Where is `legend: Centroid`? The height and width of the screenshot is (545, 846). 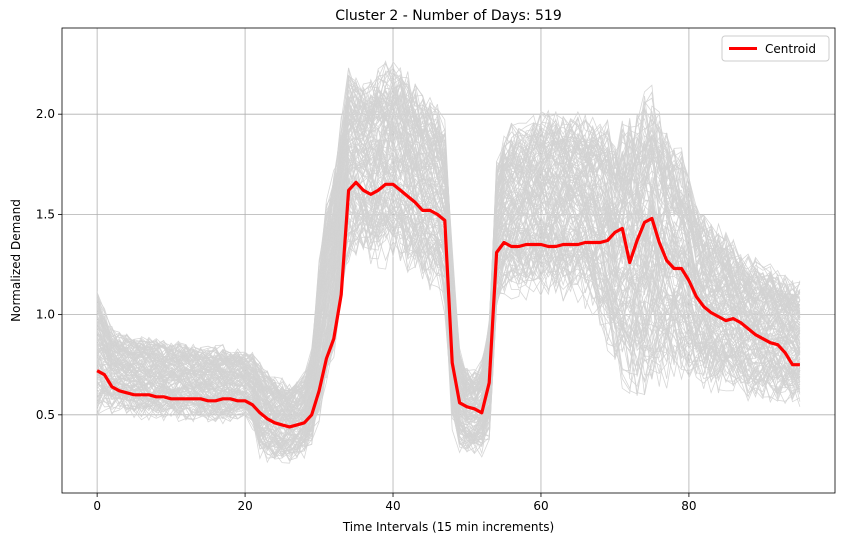 legend: Centroid is located at coordinates (775, 48).